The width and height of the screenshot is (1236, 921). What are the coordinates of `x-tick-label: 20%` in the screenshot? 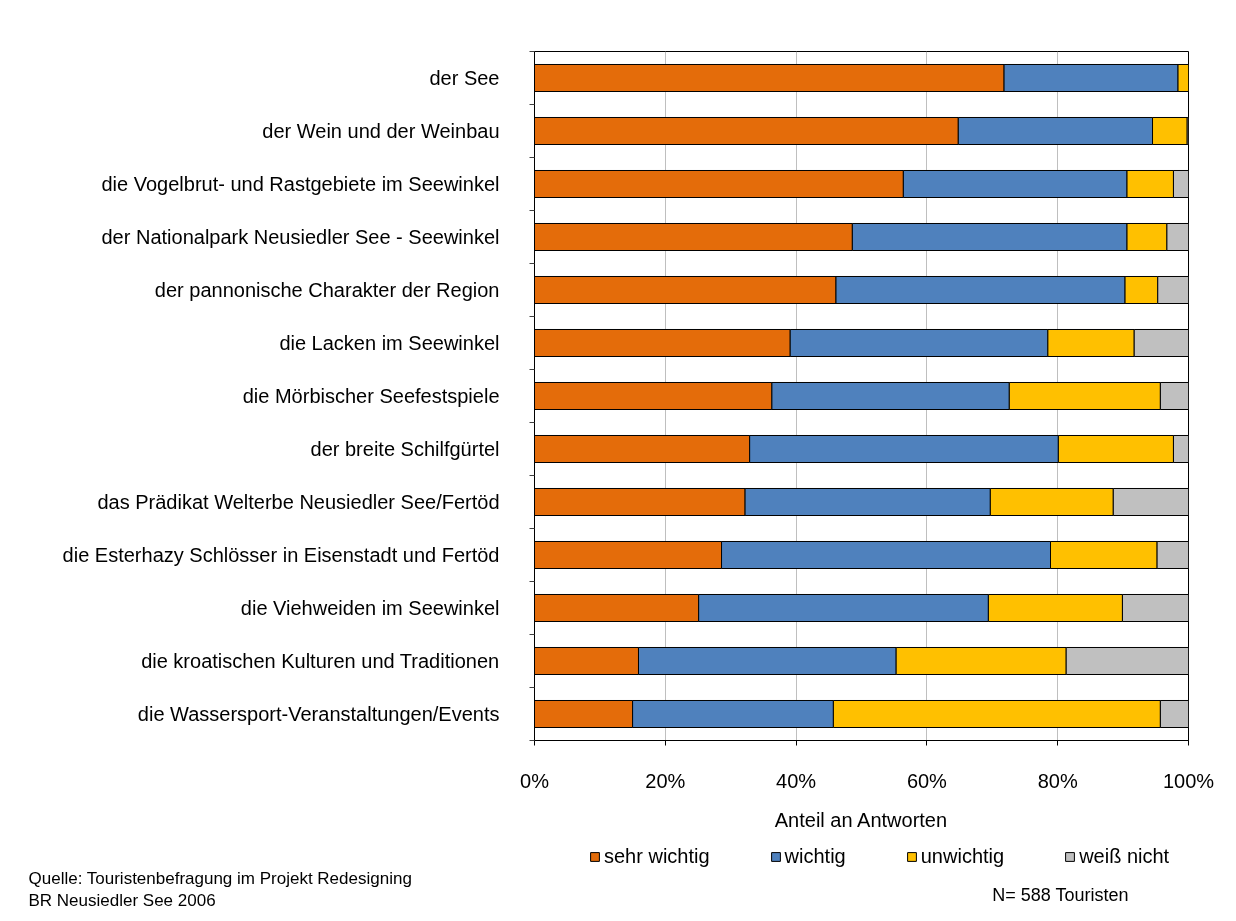 It's located at (665, 780).